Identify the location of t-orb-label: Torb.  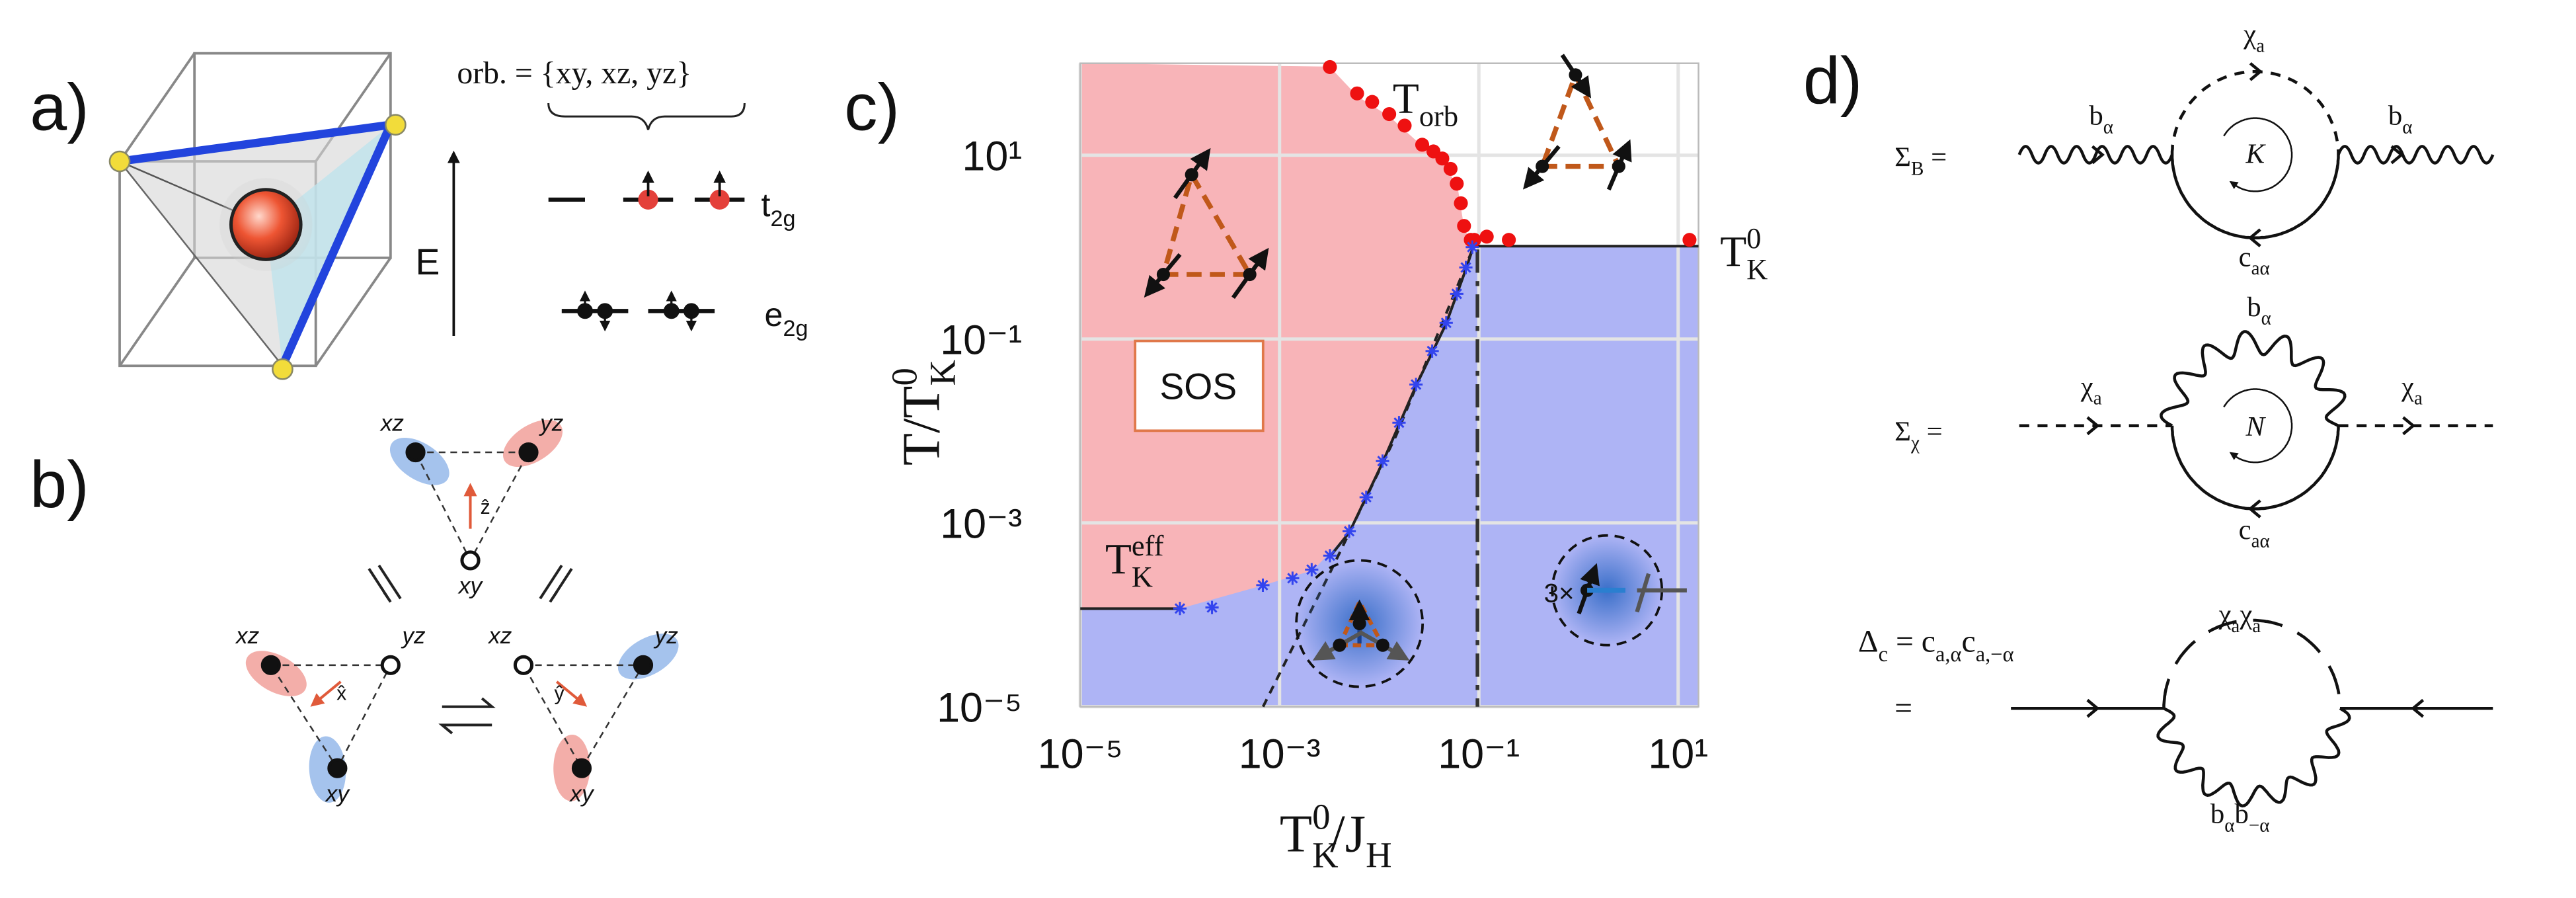
(1425, 104).